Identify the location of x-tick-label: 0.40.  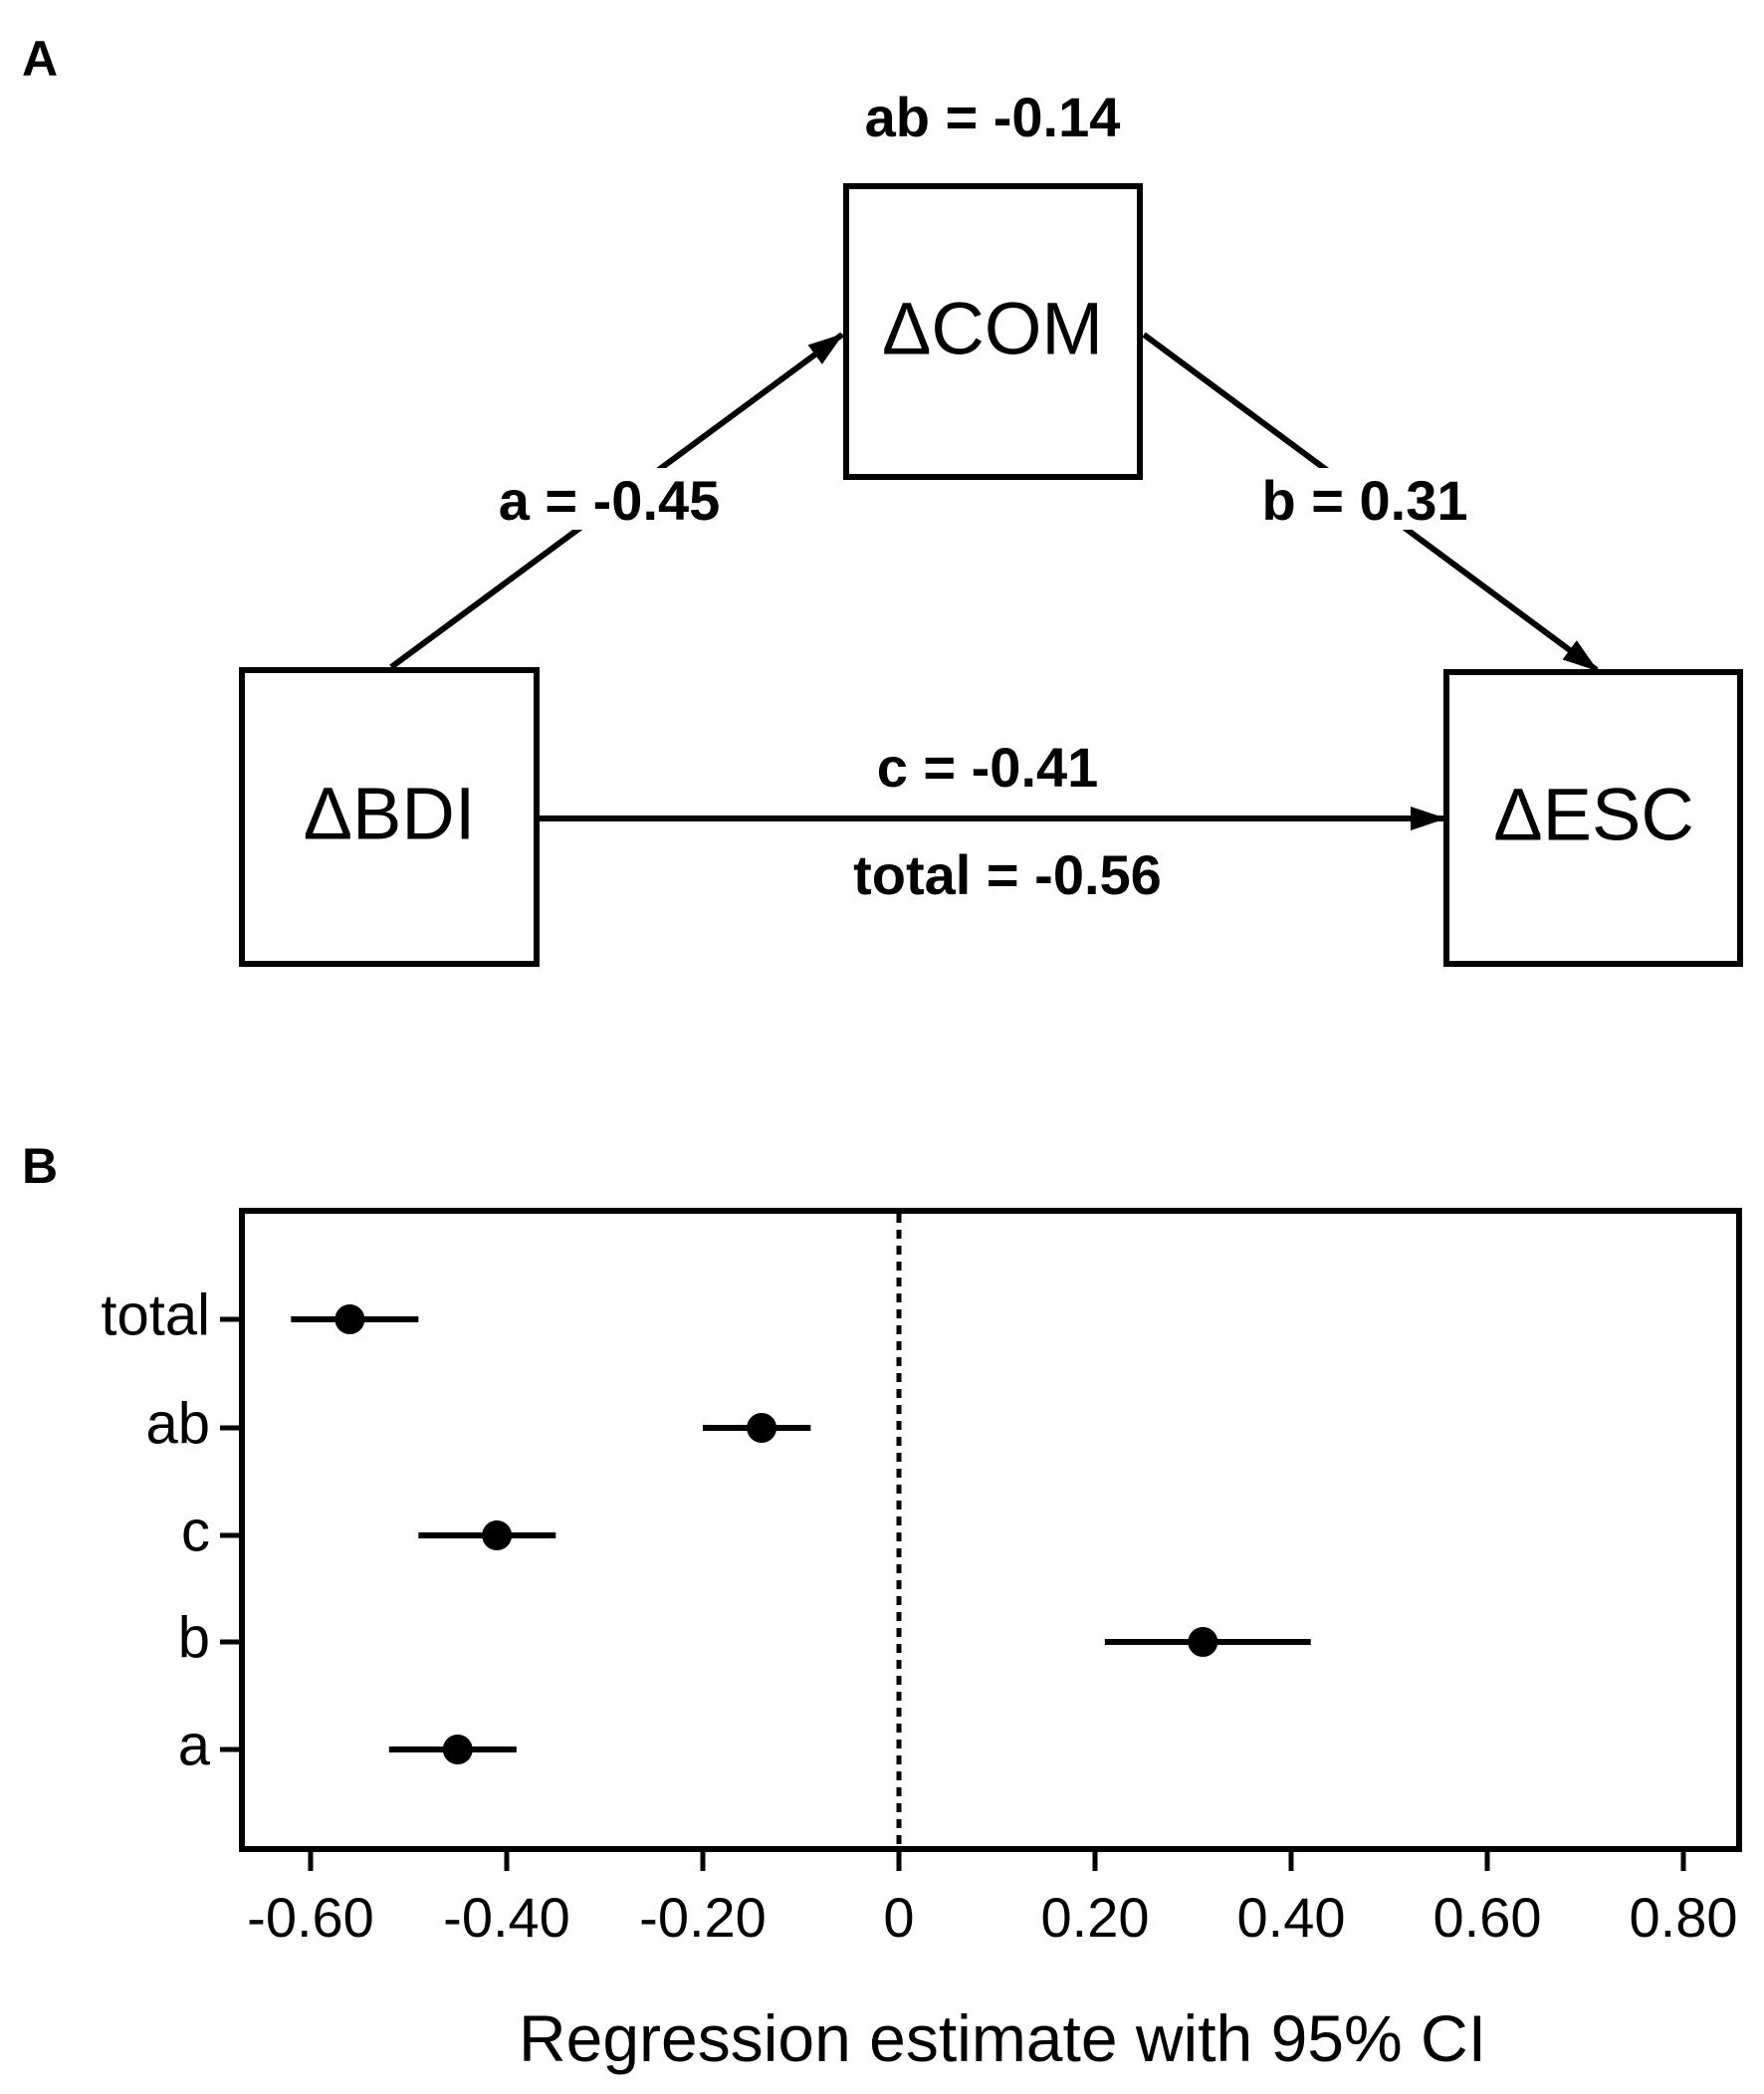
(1291, 1918).